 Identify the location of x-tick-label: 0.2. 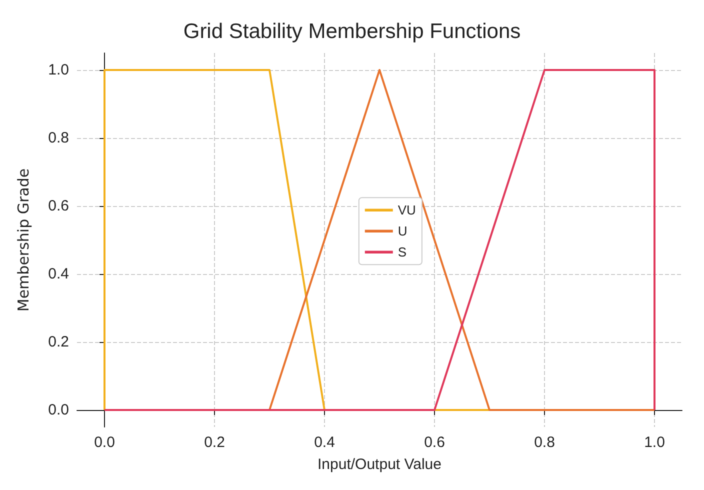
(214, 442).